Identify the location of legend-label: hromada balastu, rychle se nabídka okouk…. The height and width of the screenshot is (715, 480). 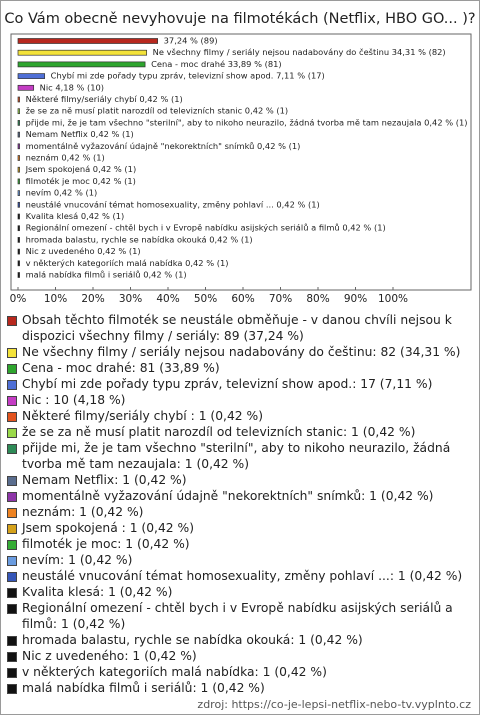
(192, 640).